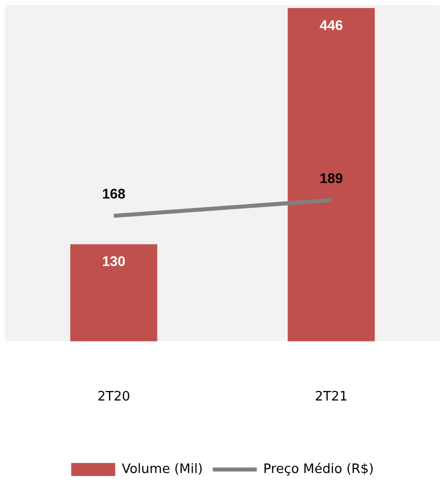  What do you see at coordinates (114, 261) in the screenshot?
I see `data-label: 130` at bounding box center [114, 261].